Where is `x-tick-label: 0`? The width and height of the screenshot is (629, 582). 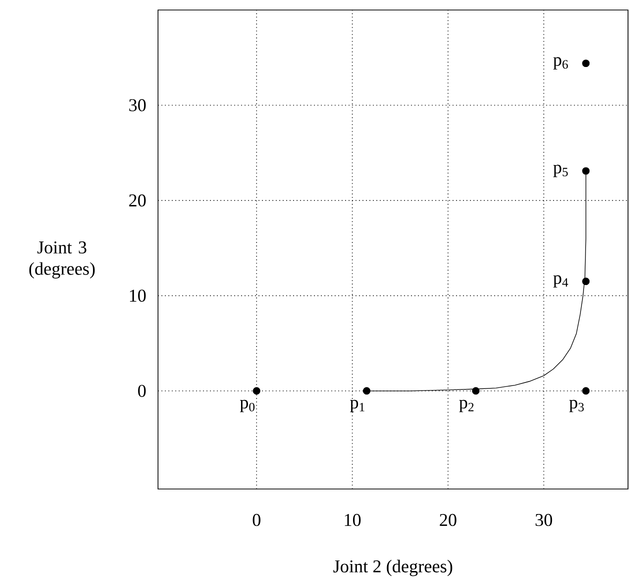
x-tick-label: 0 is located at coordinates (256, 520).